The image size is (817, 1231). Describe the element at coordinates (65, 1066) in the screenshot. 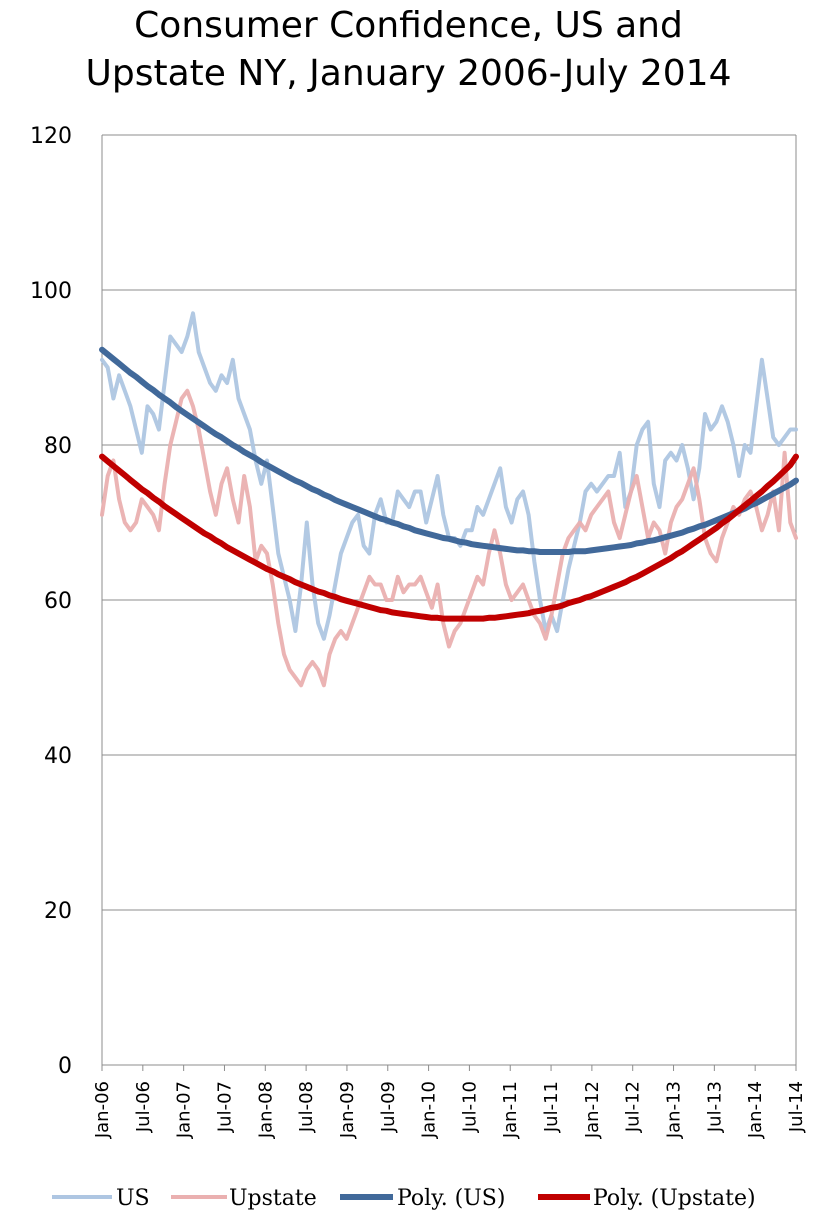

I see `y-tick-label-0: 0` at that location.